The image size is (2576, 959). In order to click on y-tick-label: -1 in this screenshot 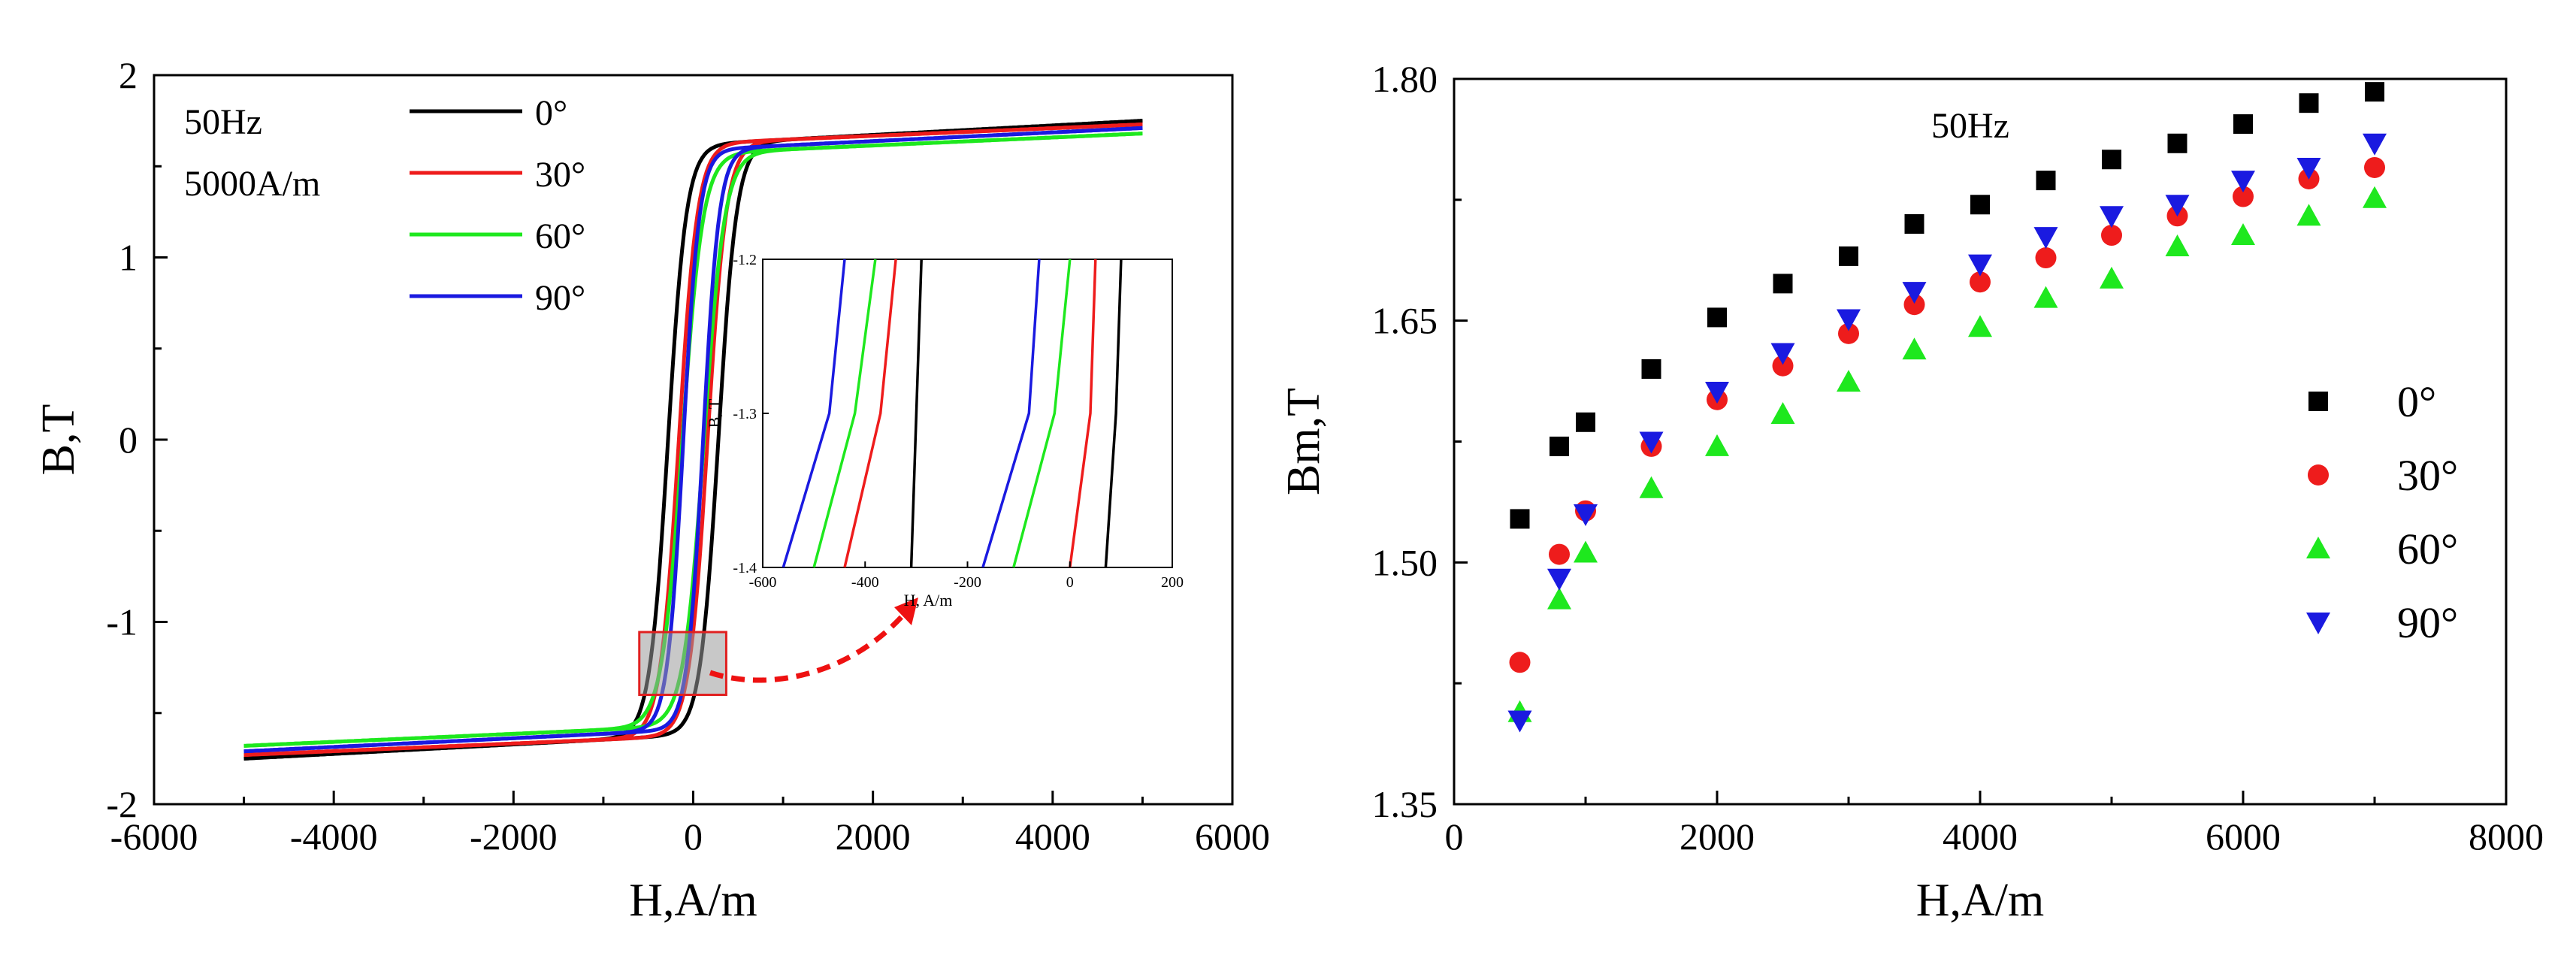, I will do `click(122, 622)`.